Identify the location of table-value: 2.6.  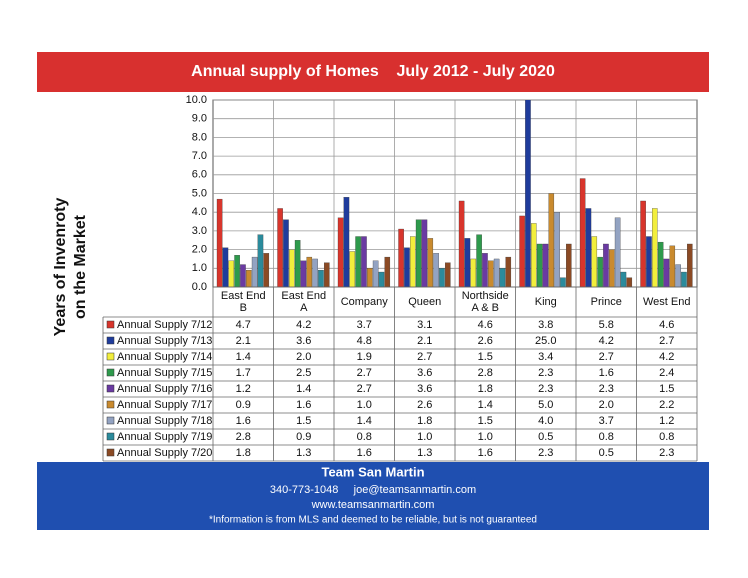
(485, 341).